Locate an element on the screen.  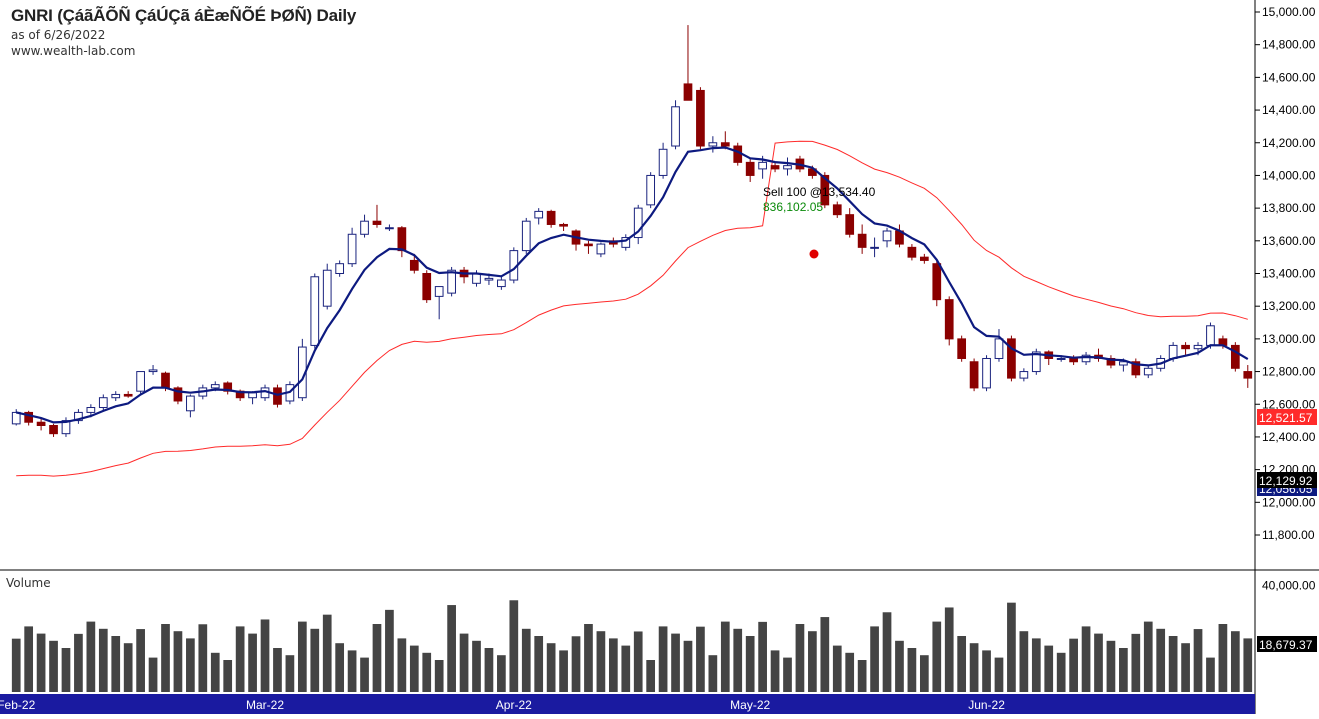
volume-badge-bg is located at coordinates (1287, 644).